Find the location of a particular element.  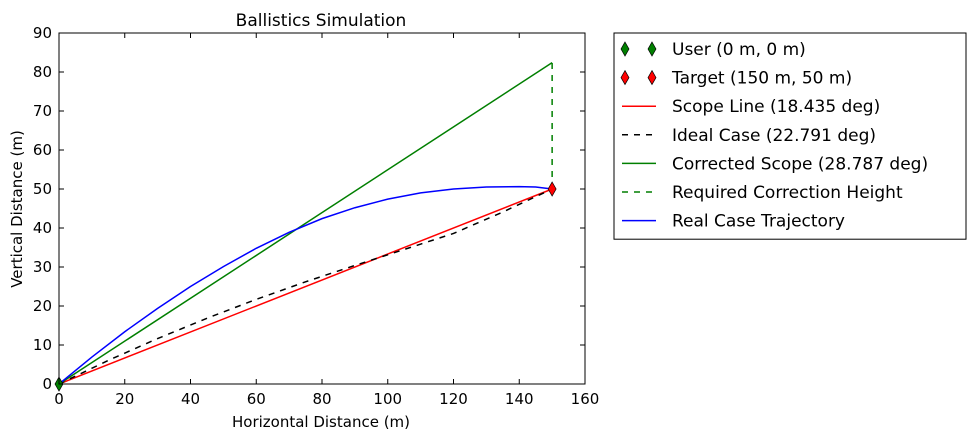

y-tick-label: 60 is located at coordinates (42, 150).